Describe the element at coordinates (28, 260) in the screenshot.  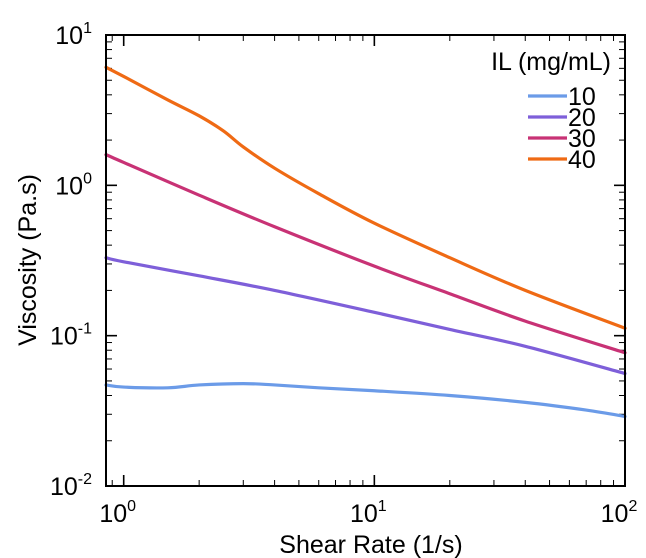
I see `y-axis-label: Viscosity (Pa.s)` at that location.